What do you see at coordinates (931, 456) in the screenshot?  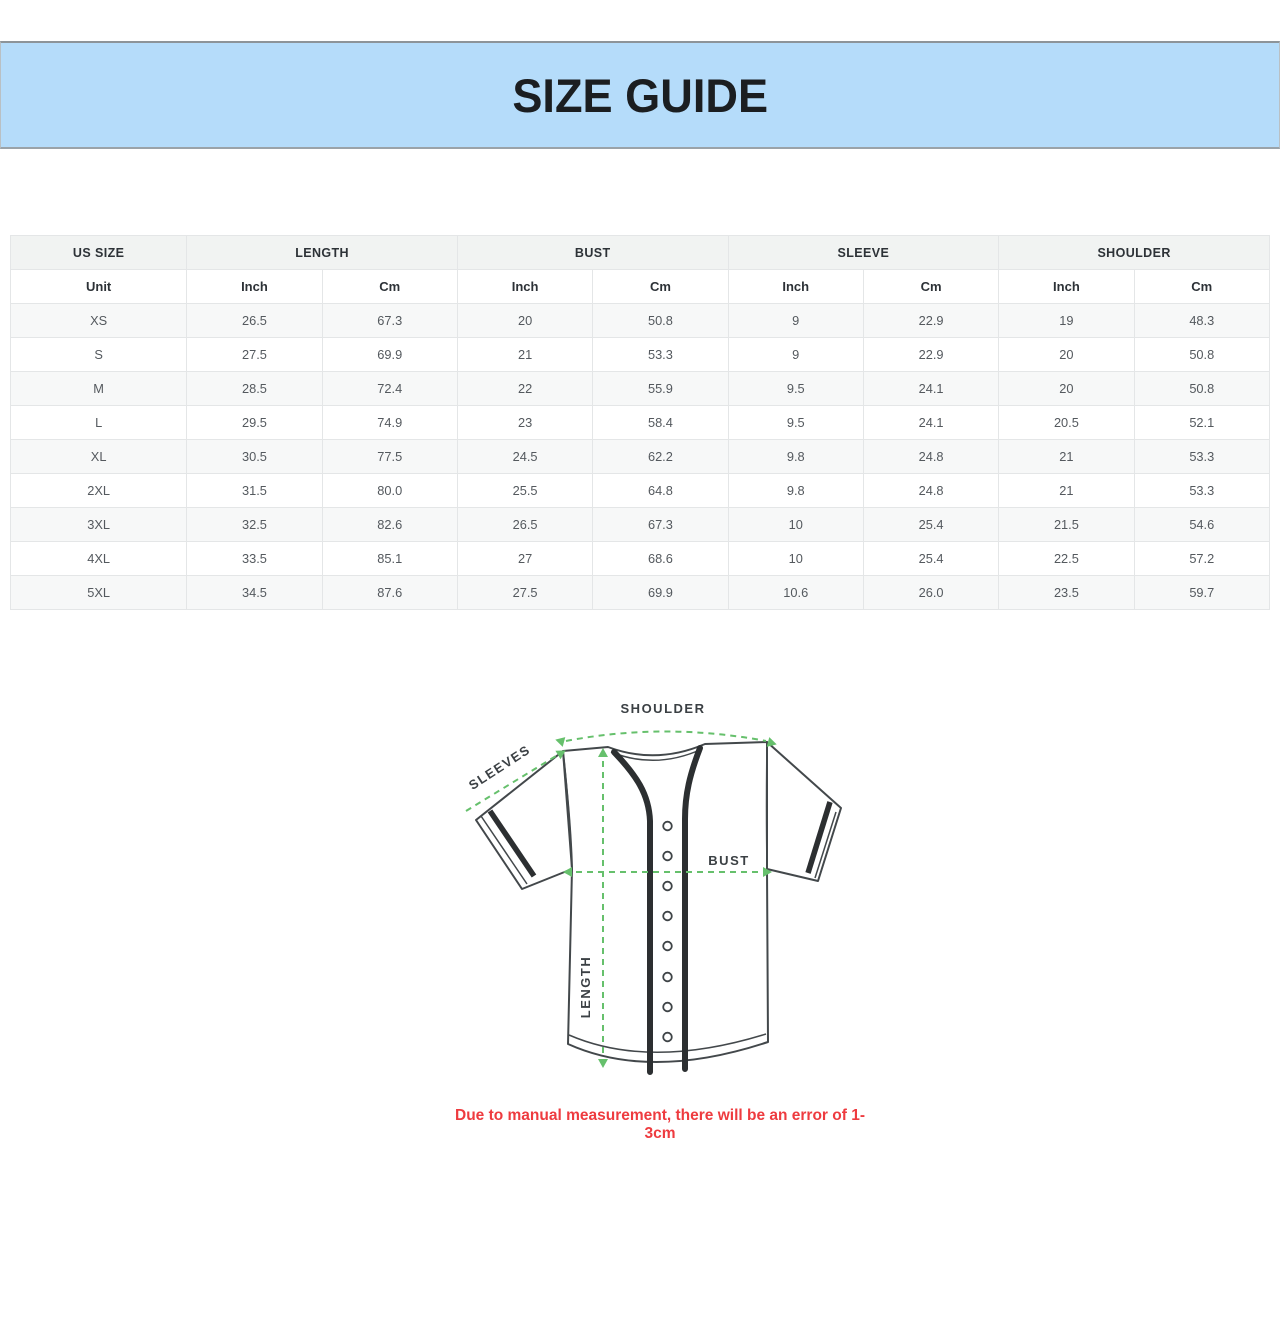 I see `measurement-value: 24.8` at bounding box center [931, 456].